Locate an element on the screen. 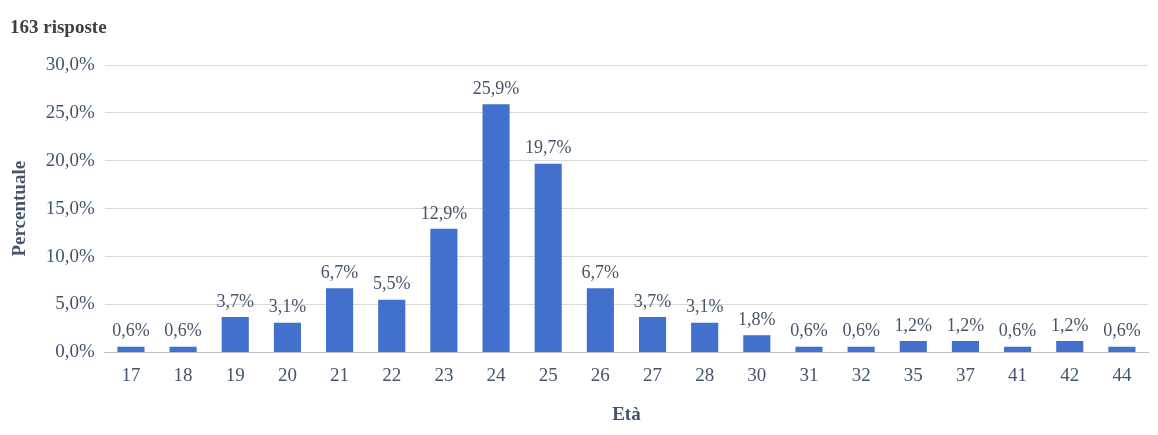  x-tick-label: 19 is located at coordinates (235, 374).